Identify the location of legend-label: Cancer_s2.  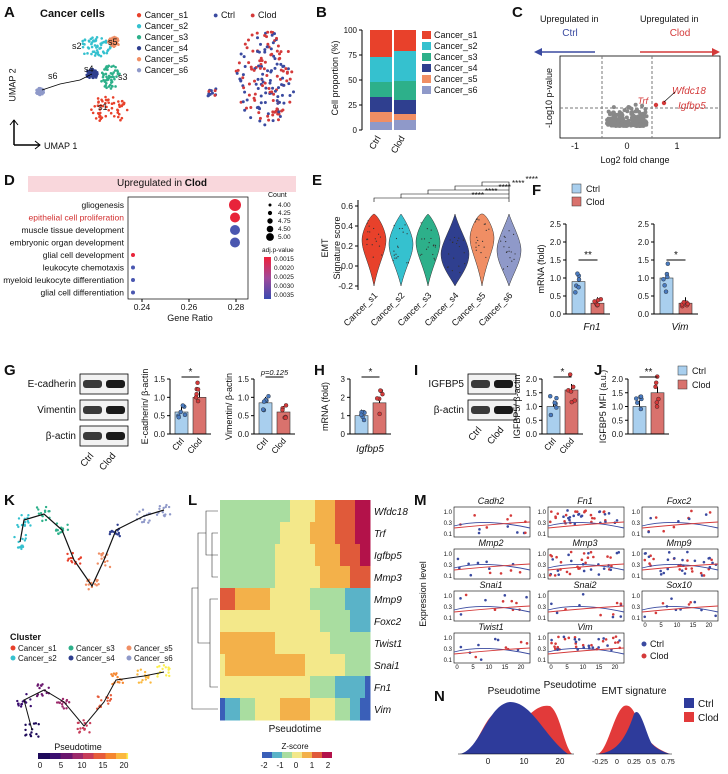
(456, 46).